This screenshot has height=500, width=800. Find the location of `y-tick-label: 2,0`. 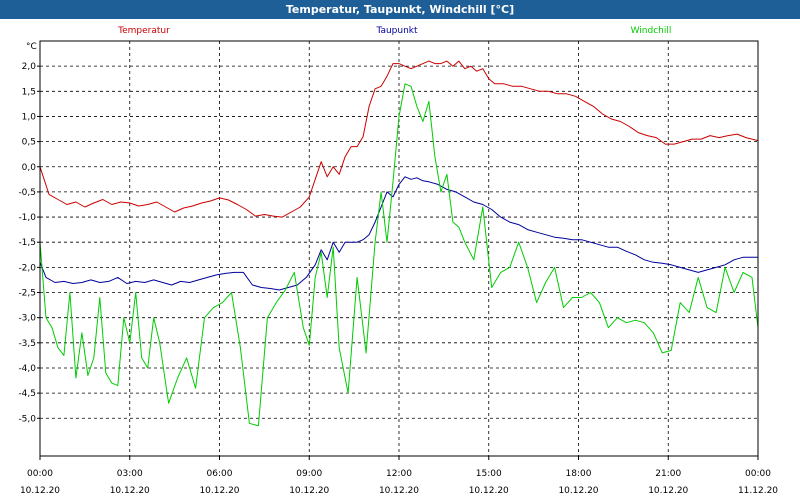

y-tick-label: 2,0 is located at coordinates (29, 67).